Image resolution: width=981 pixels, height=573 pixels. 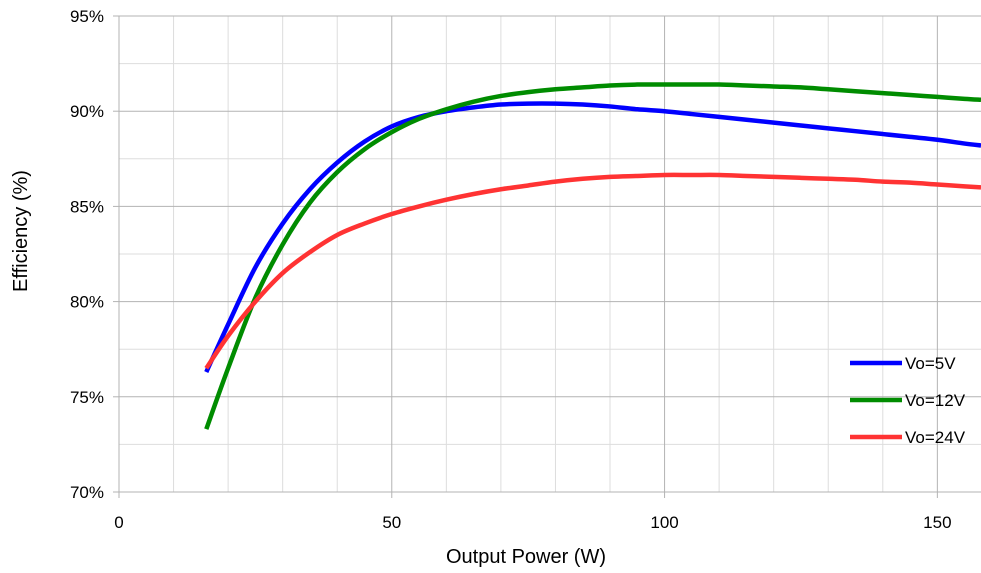 What do you see at coordinates (21, 231) in the screenshot?
I see `y-axis-title: Efficiency (%)` at bounding box center [21, 231].